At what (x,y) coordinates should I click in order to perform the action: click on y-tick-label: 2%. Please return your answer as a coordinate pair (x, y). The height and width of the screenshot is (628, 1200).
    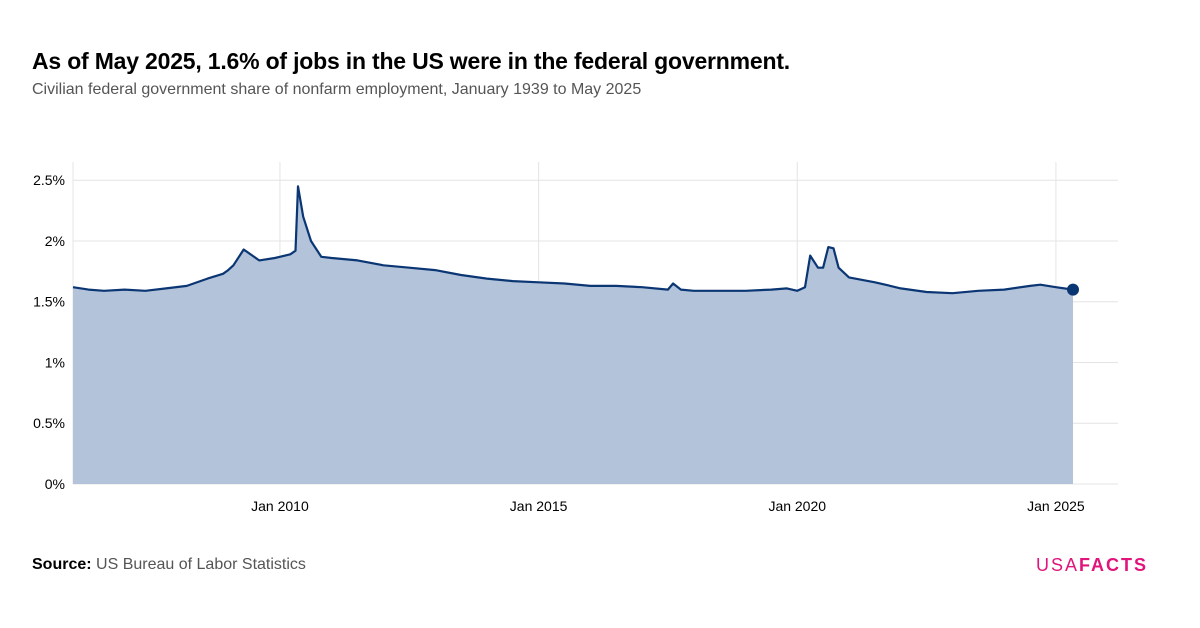
    Looking at the image, I should click on (55, 241).